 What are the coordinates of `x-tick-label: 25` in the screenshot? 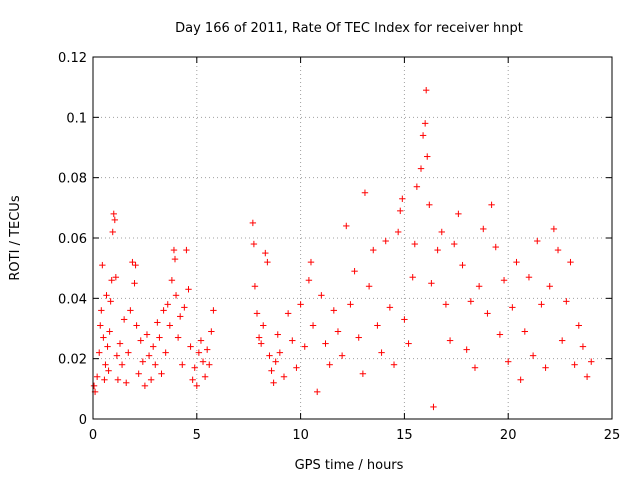 It's located at (612, 435).